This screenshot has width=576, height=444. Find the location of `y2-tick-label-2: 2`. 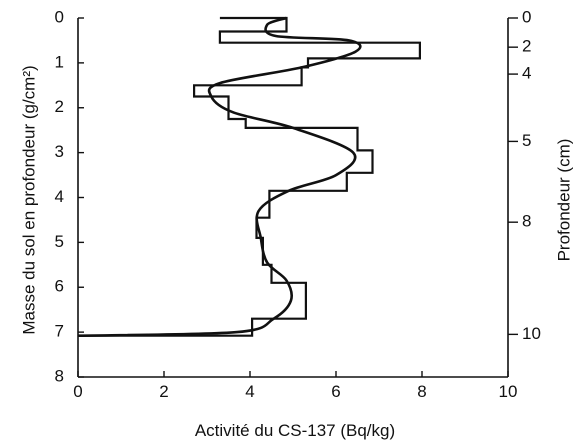

y2-tick-label-2: 2 is located at coordinates (526, 46).